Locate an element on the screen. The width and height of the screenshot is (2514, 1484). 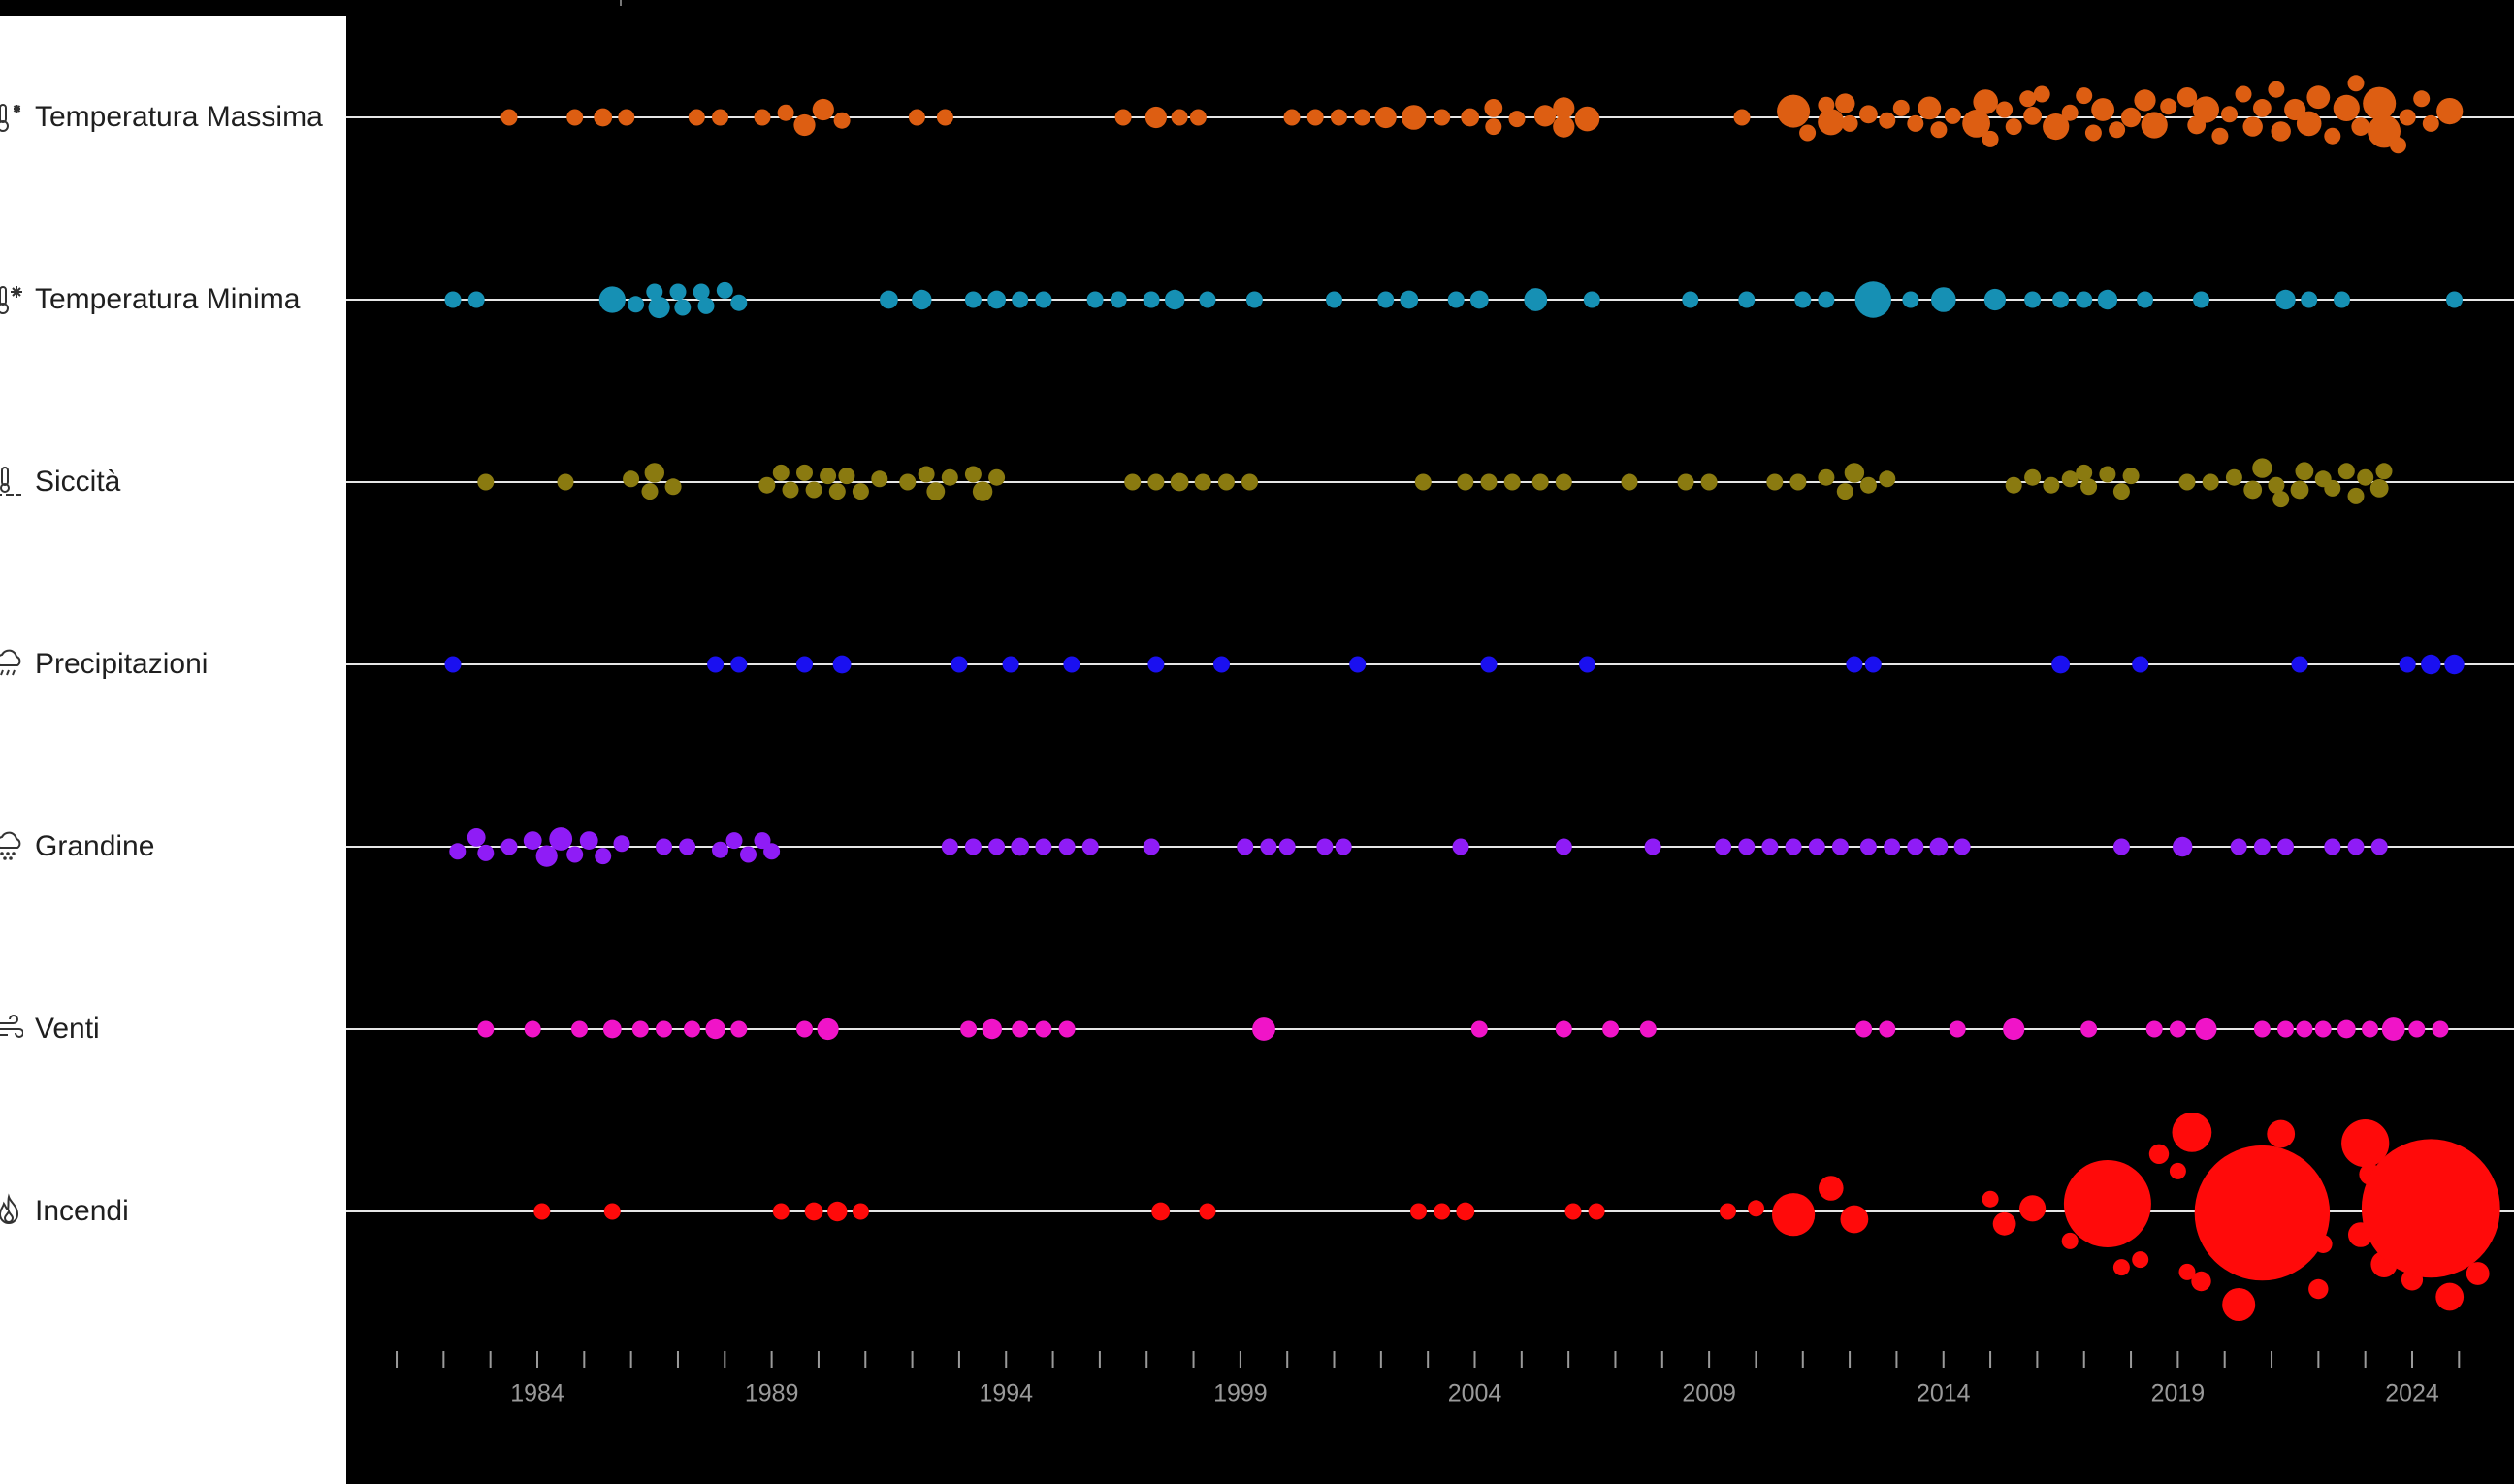
row-label-text: Venti is located at coordinates (68, 1029).